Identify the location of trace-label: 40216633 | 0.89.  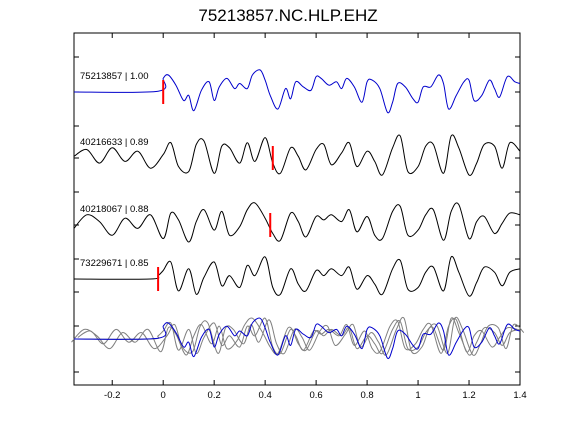
(114, 142).